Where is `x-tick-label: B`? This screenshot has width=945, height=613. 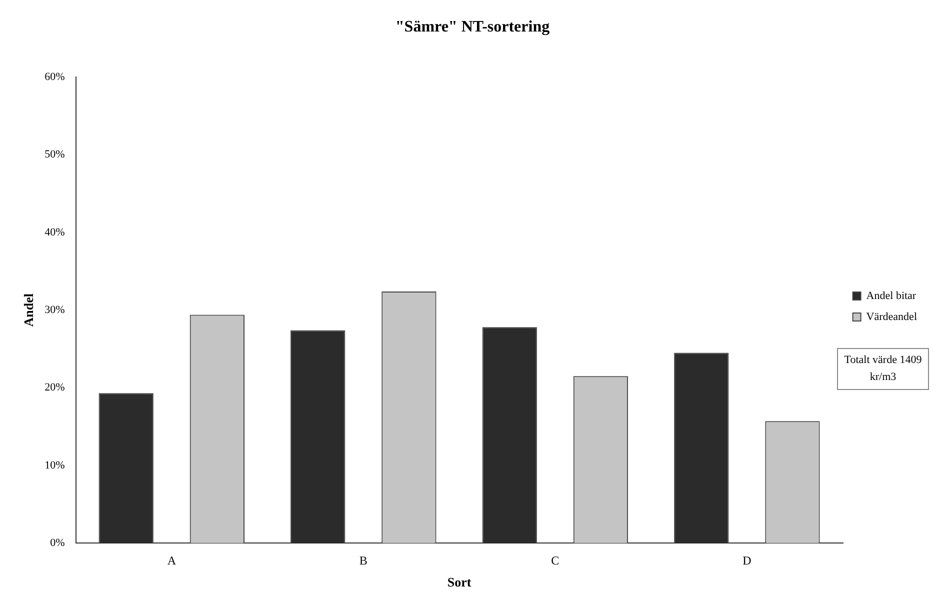 x-tick-label: B is located at coordinates (363, 560).